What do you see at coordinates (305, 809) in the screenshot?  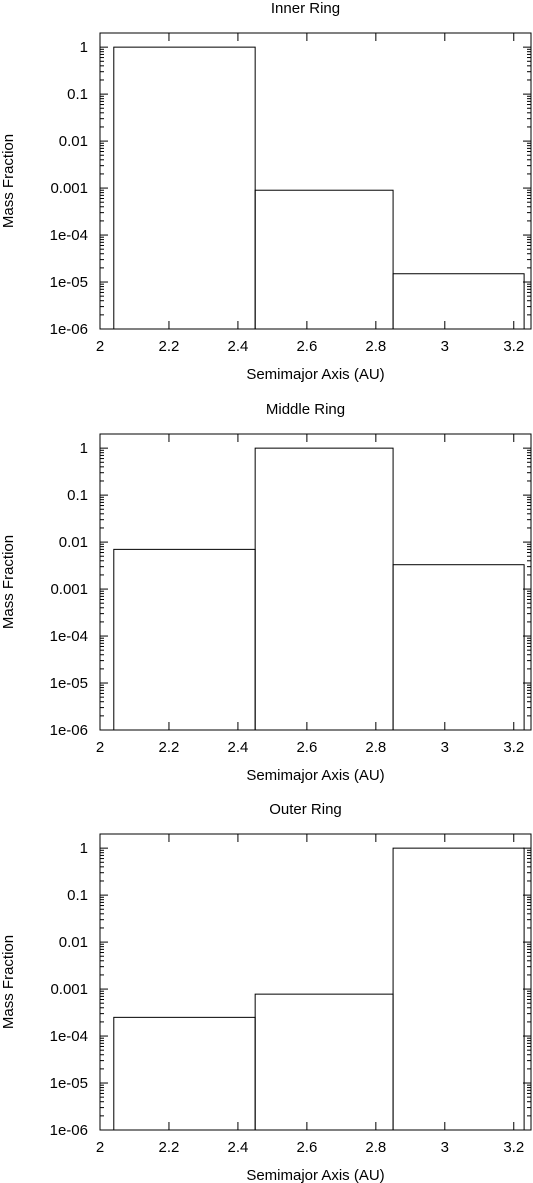 I see `chart-title: Outer Ring` at bounding box center [305, 809].